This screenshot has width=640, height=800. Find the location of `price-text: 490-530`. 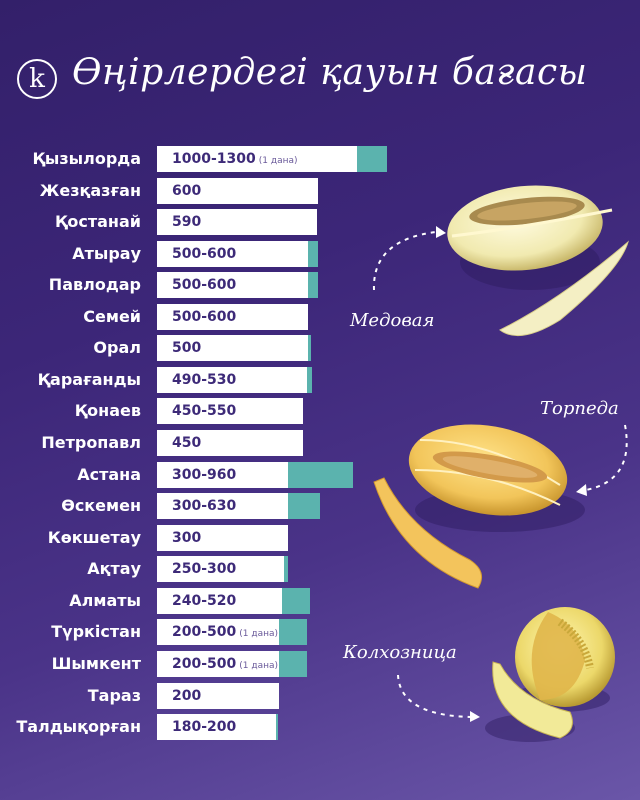

price-text: 490-530 is located at coordinates (204, 379).